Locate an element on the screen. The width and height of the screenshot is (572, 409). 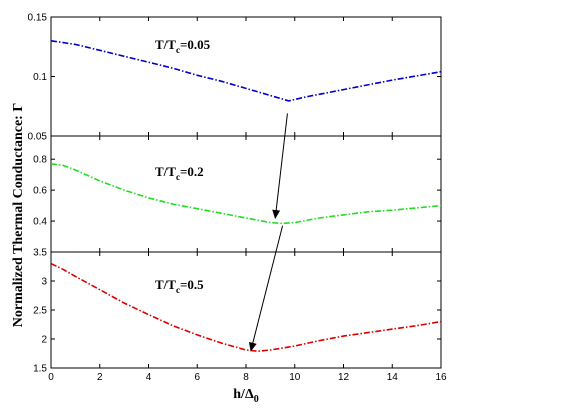
x-tick-label-7: 14 is located at coordinates (393, 377).